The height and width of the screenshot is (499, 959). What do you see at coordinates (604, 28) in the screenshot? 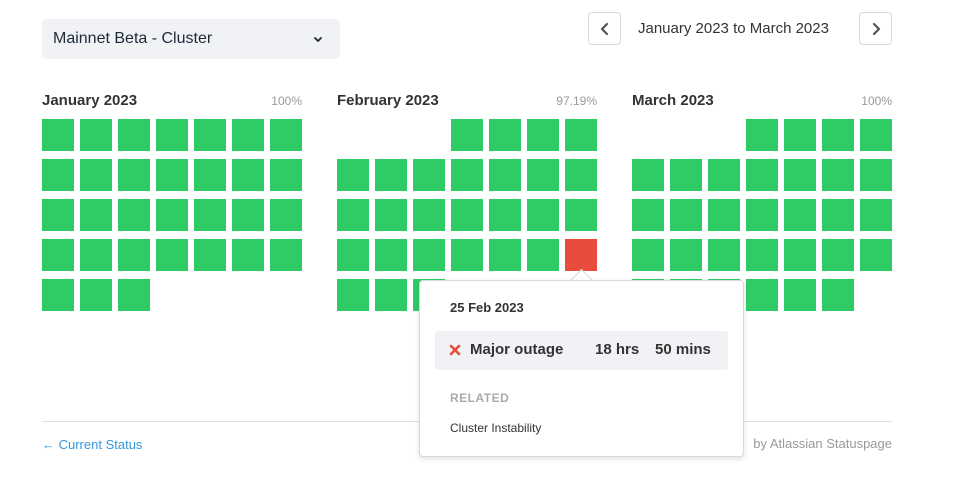
I see `prev-range-button` at bounding box center [604, 28].